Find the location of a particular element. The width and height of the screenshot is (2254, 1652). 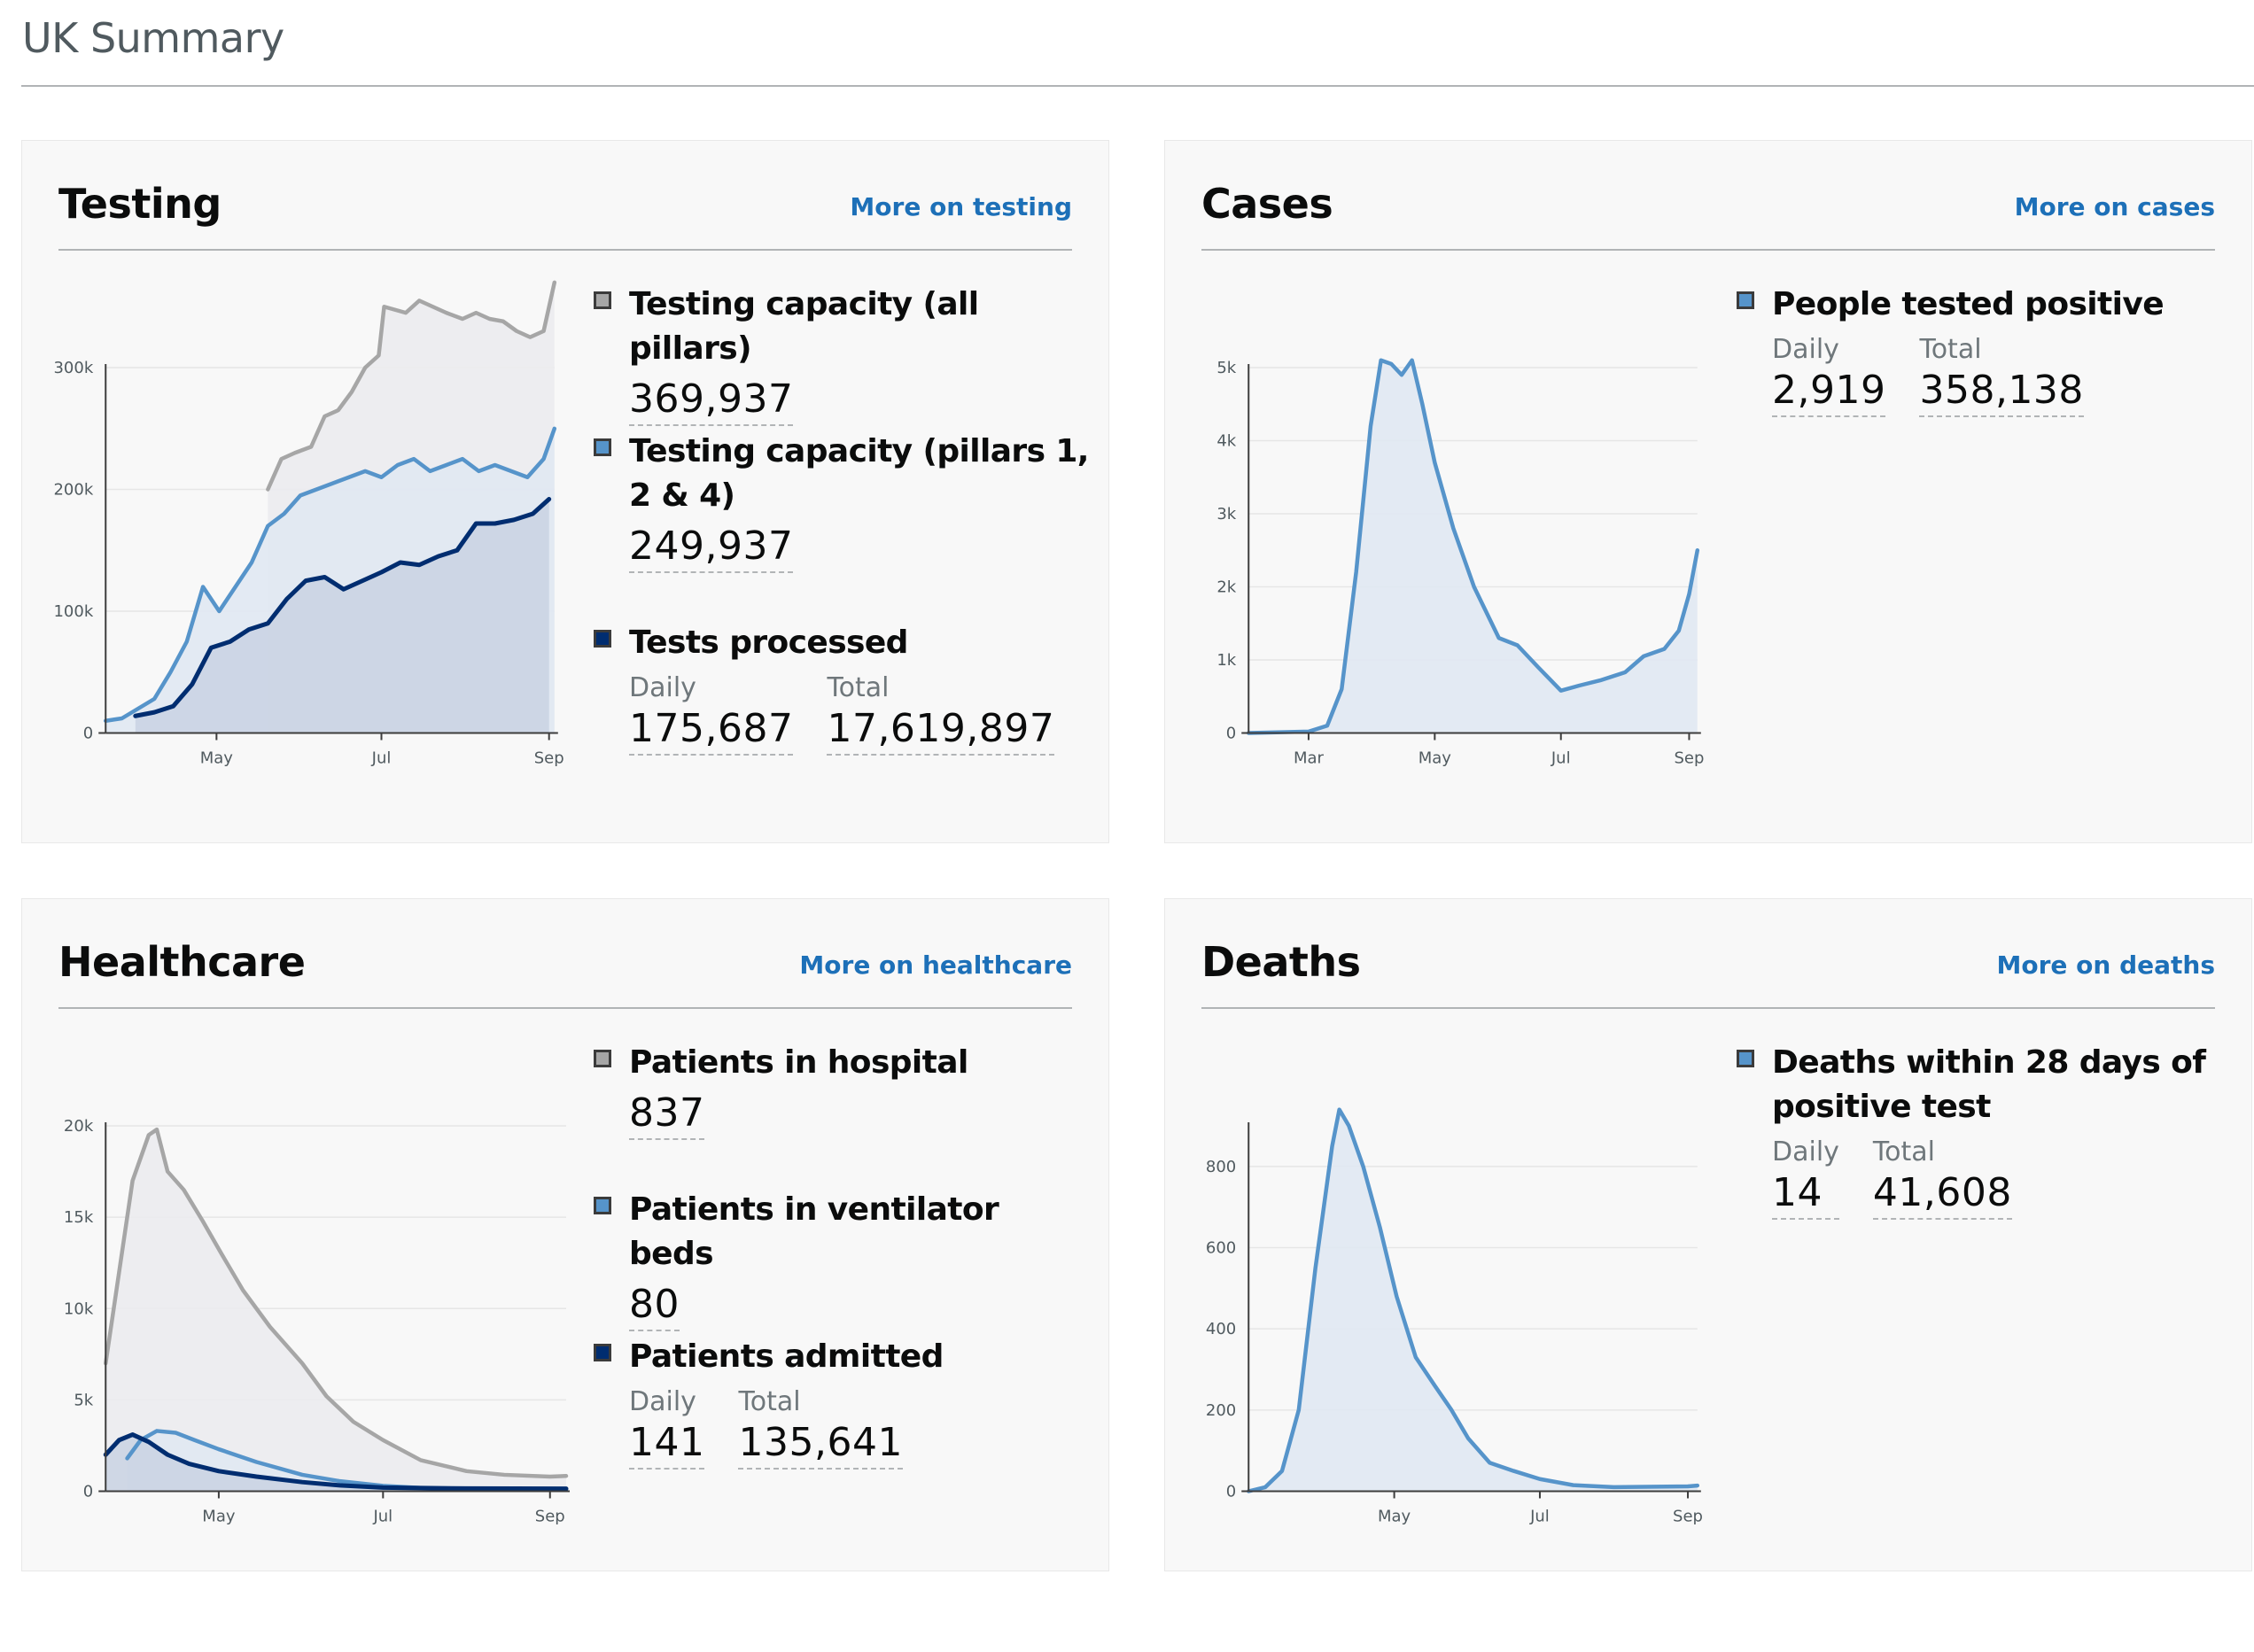

people-tested-positive-legend-swatch is located at coordinates (1746, 300).